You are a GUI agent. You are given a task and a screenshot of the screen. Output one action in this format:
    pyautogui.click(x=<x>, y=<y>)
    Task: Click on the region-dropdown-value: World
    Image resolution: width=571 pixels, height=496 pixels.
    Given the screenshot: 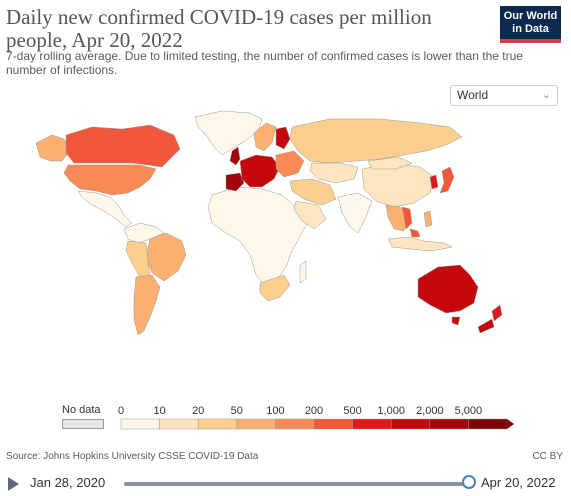 What is the action you would take?
    pyautogui.click(x=473, y=95)
    